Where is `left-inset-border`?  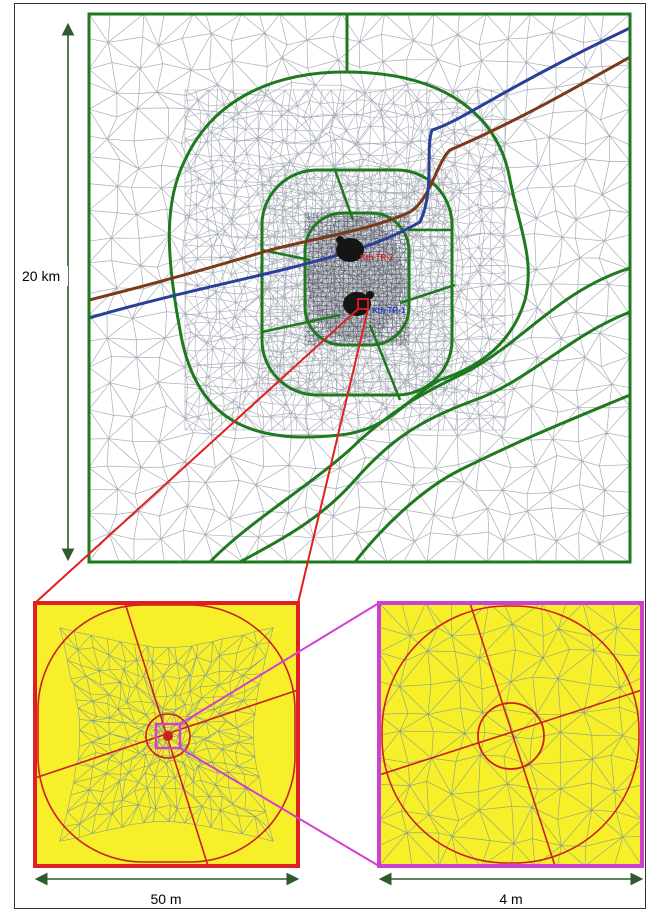
left-inset-border is located at coordinates (166, 734).